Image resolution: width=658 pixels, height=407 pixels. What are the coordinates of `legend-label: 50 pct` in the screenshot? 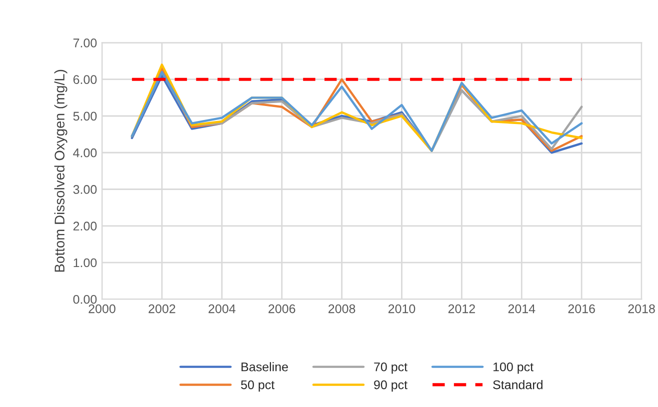 It's located at (257, 386).